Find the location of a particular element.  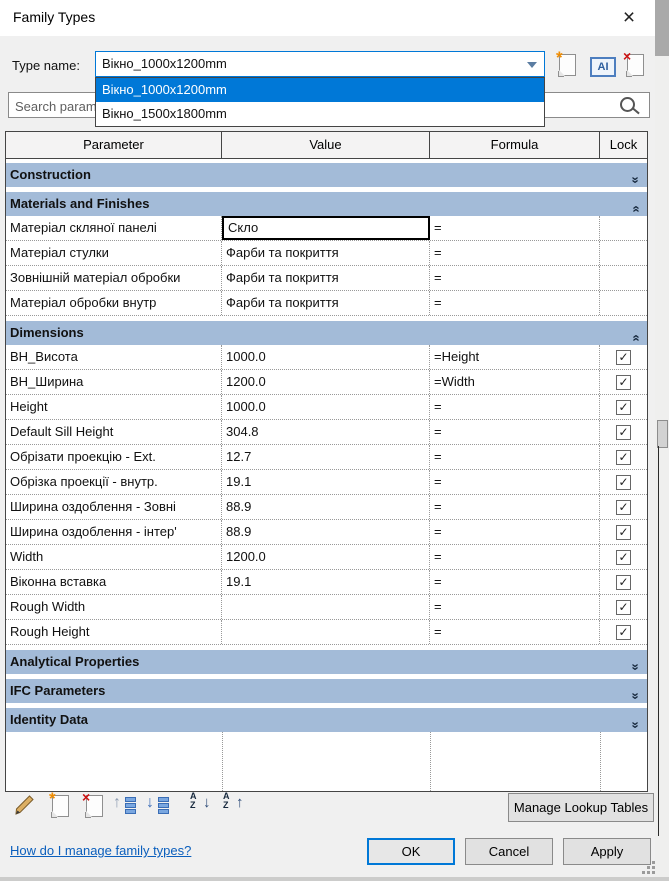

section-gap is located at coordinates (326, 161).